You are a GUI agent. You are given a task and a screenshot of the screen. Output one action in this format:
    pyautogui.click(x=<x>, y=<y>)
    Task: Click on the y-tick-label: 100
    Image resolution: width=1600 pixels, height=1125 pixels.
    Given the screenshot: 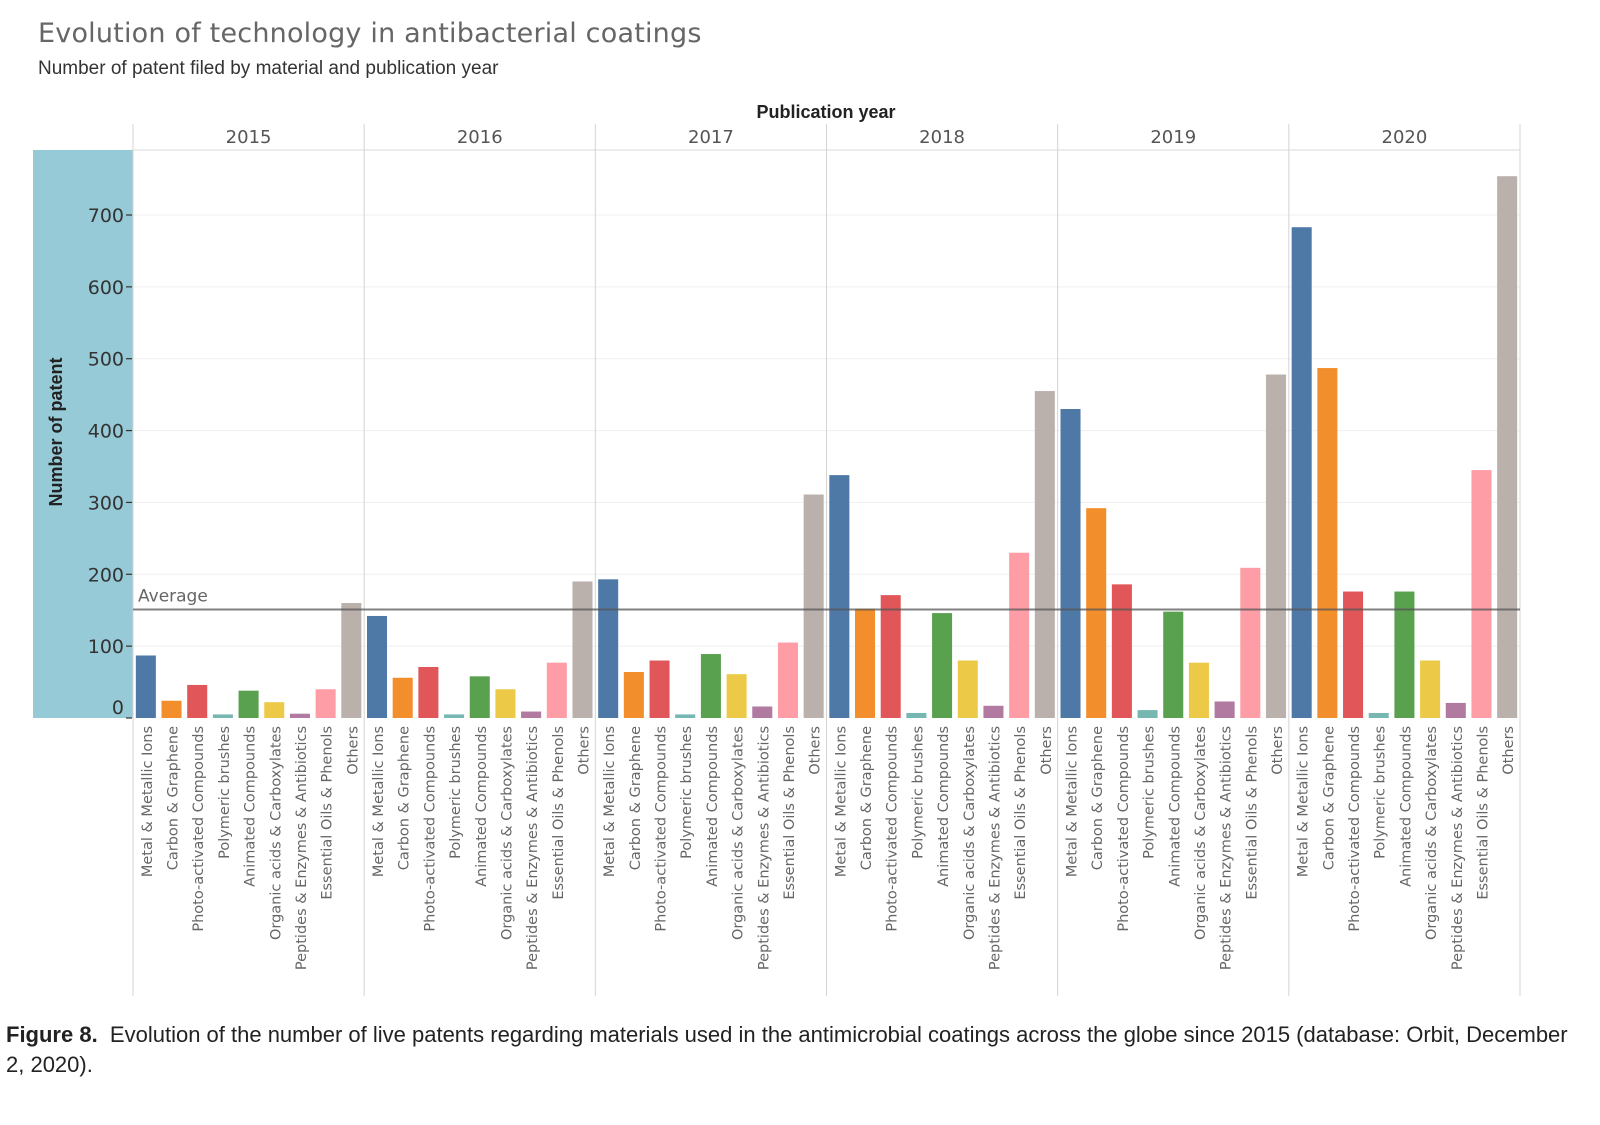 What is the action you would take?
    pyautogui.click(x=106, y=647)
    